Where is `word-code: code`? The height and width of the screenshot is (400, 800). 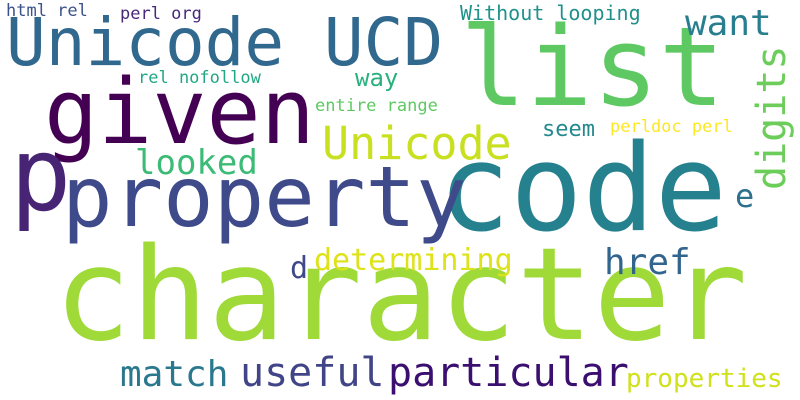
word-code: code is located at coordinates (582, 189).